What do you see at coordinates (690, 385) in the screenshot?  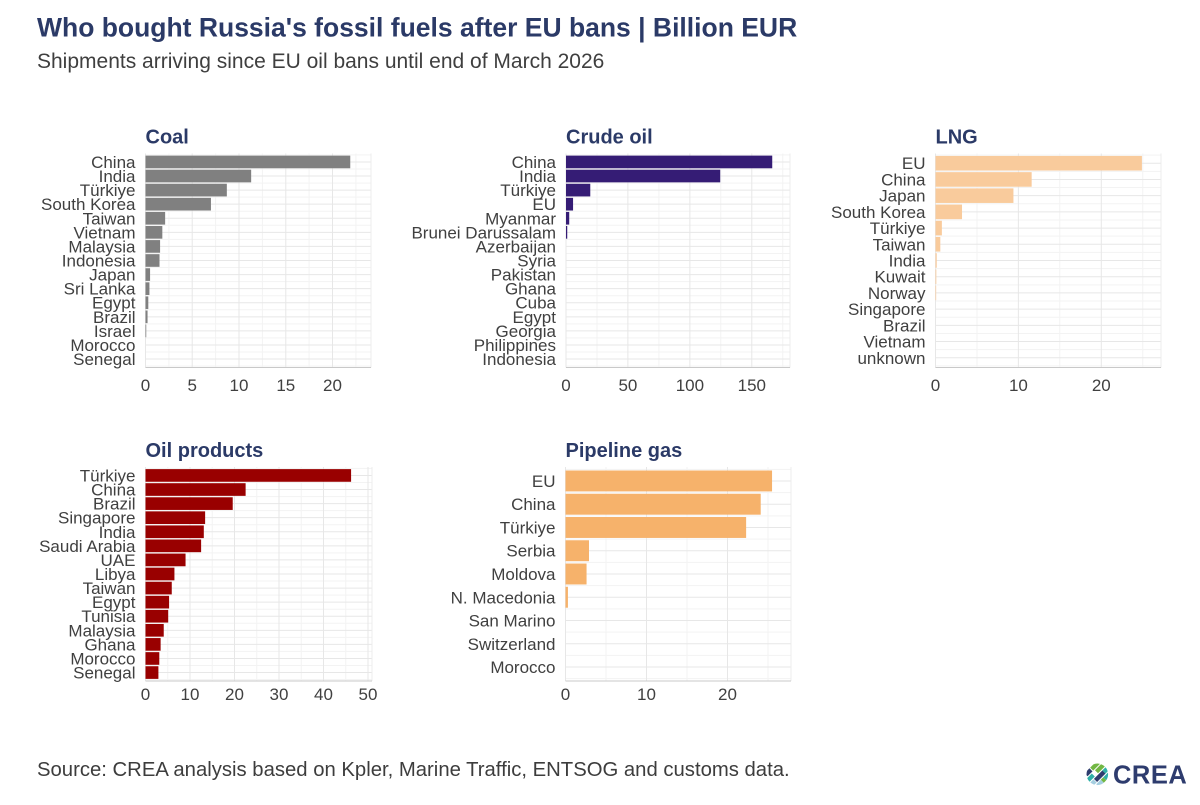 I see `svg-text: 100` at bounding box center [690, 385].